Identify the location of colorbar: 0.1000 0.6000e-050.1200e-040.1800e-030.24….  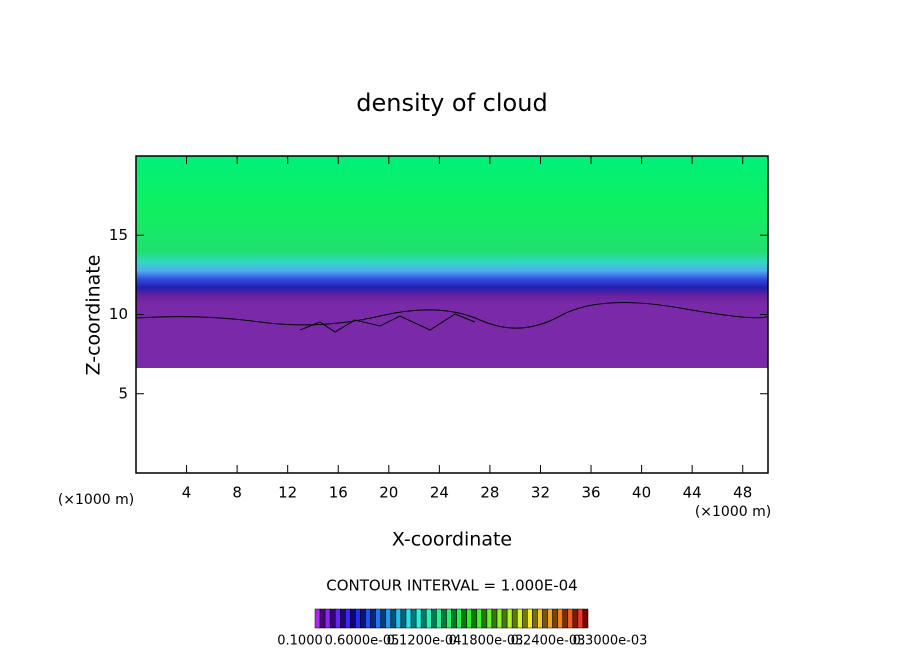
(462, 628).